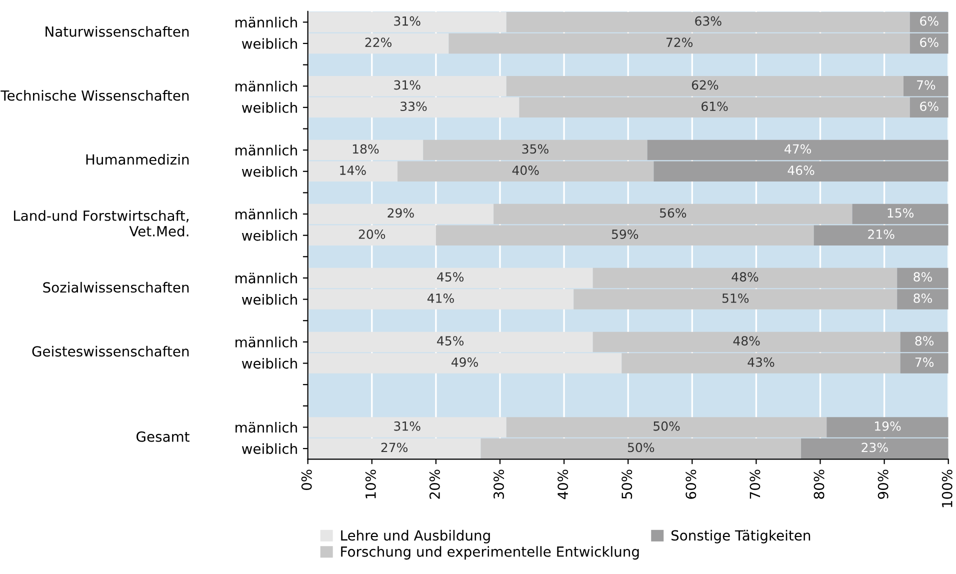 The width and height of the screenshot is (956, 574). Describe the element at coordinates (673, 213) in the screenshot. I see `data-label: 56%` at that location.